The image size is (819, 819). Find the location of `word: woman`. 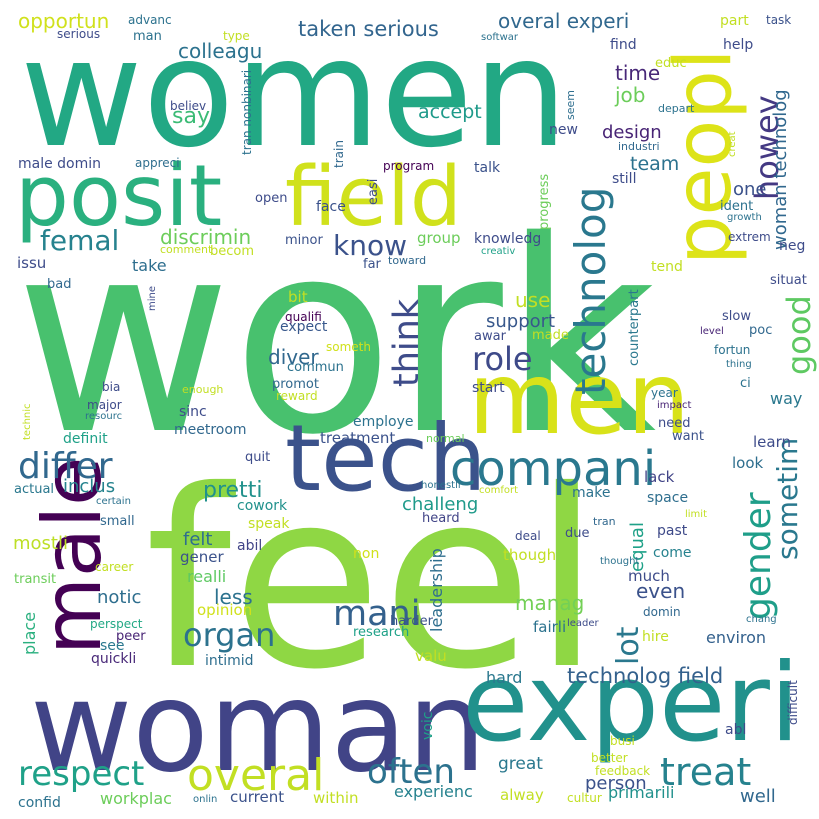

word: woman is located at coordinates (258, 727).